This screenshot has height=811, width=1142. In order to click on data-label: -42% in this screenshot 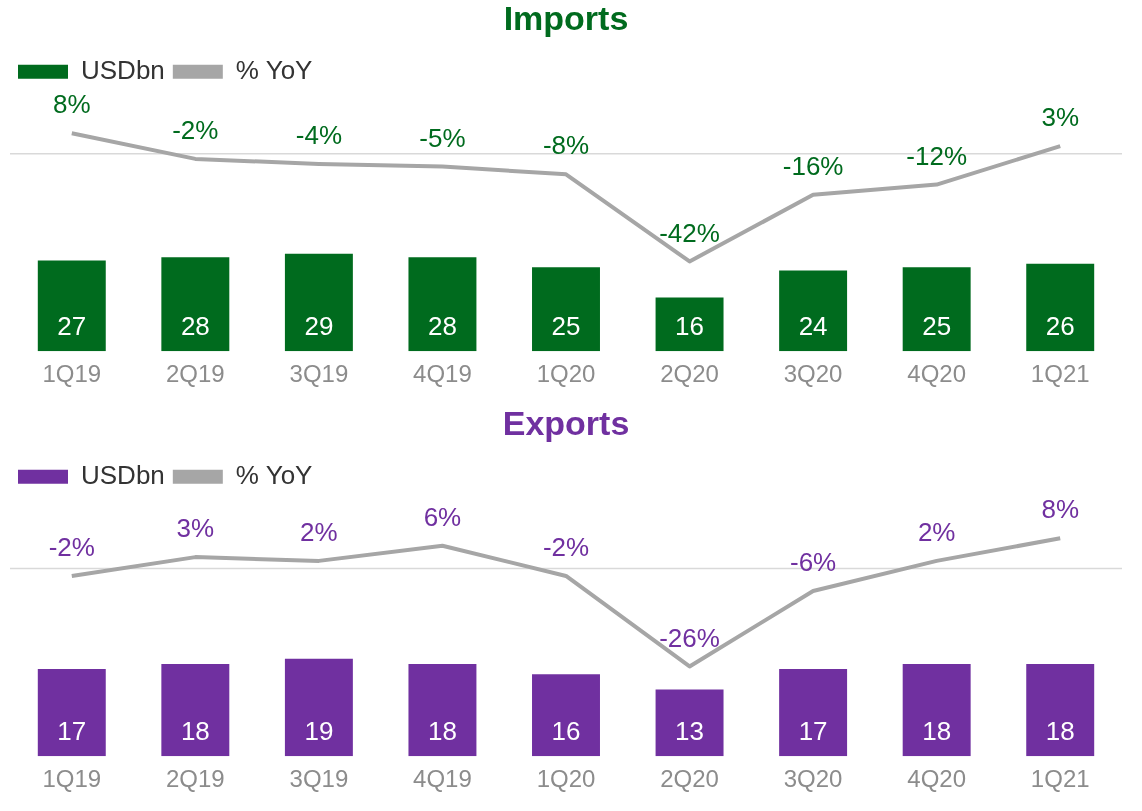, I will do `click(689, 232)`.